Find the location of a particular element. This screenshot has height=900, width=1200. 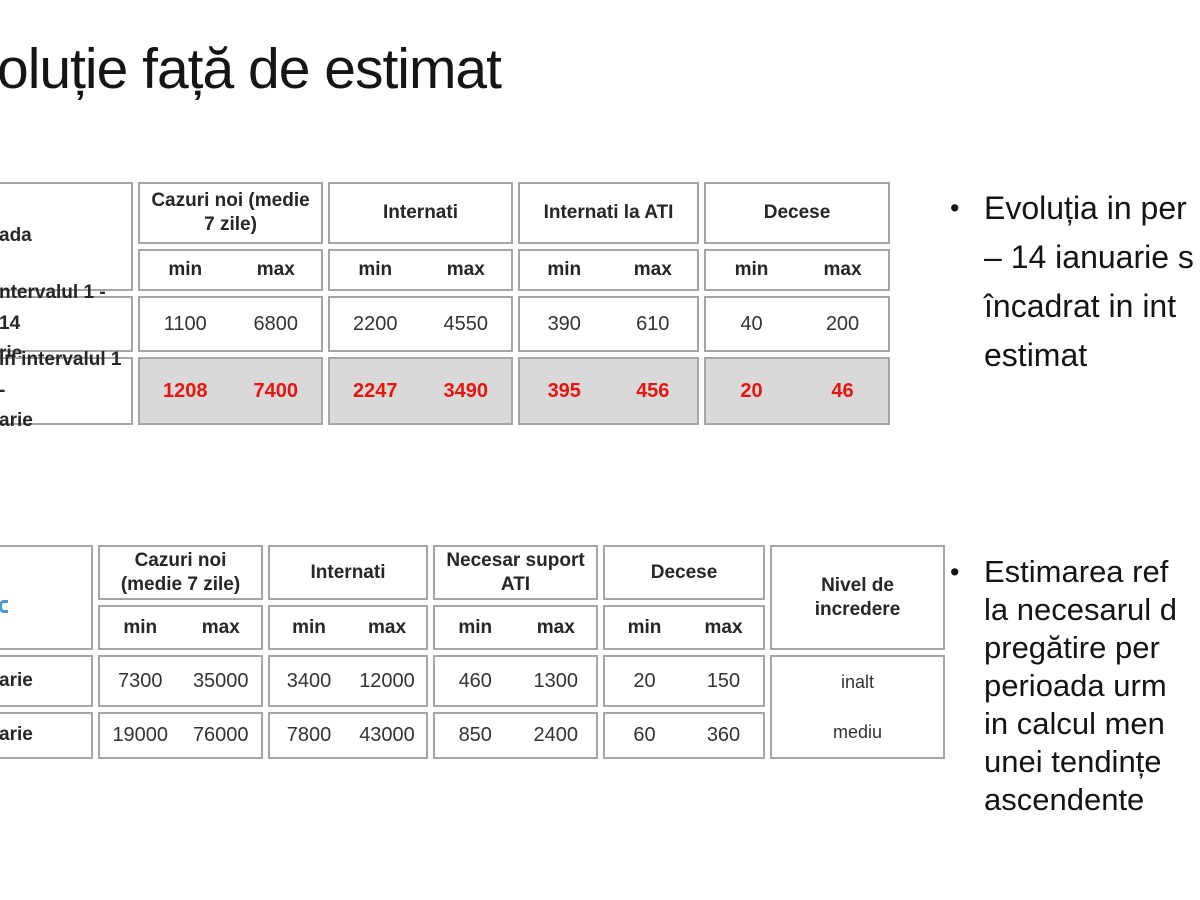

data-cell: 7800 43000 is located at coordinates (348, 735).